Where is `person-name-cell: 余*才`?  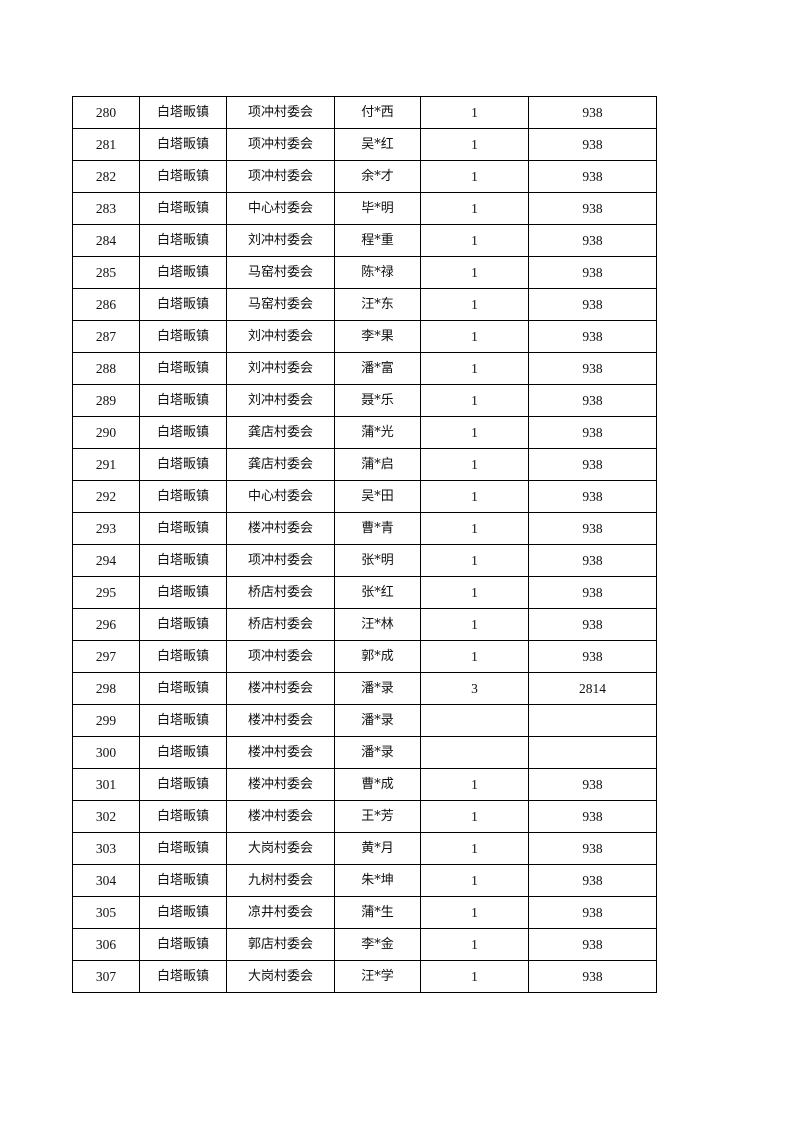 person-name-cell: 余*才 is located at coordinates (377, 176).